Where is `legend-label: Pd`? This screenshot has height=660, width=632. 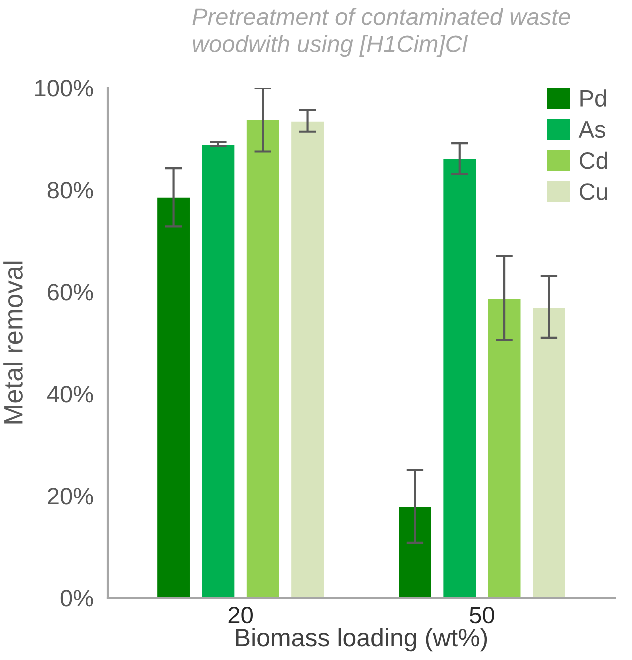
legend-label: Pd is located at coordinates (593, 99).